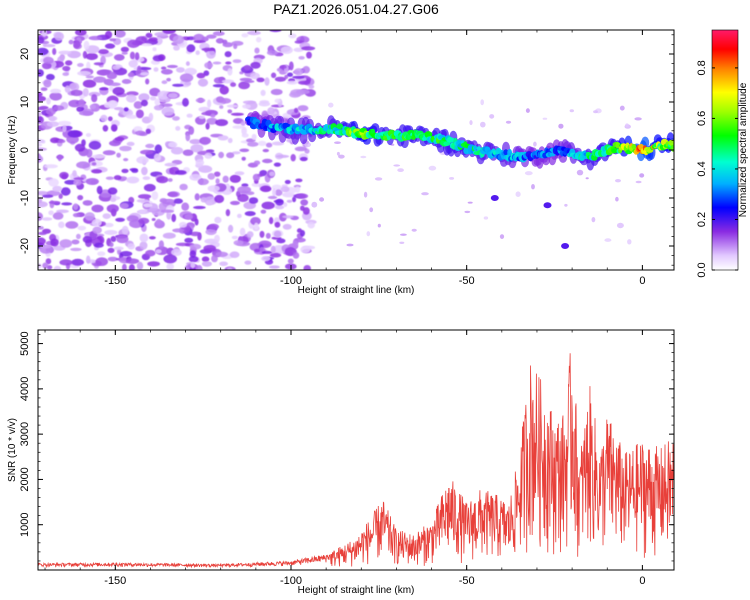 Image resolution: width=750 pixels, height=600 pixels. I want to click on spectrogram-x-tick-label: 0, so click(642, 281).